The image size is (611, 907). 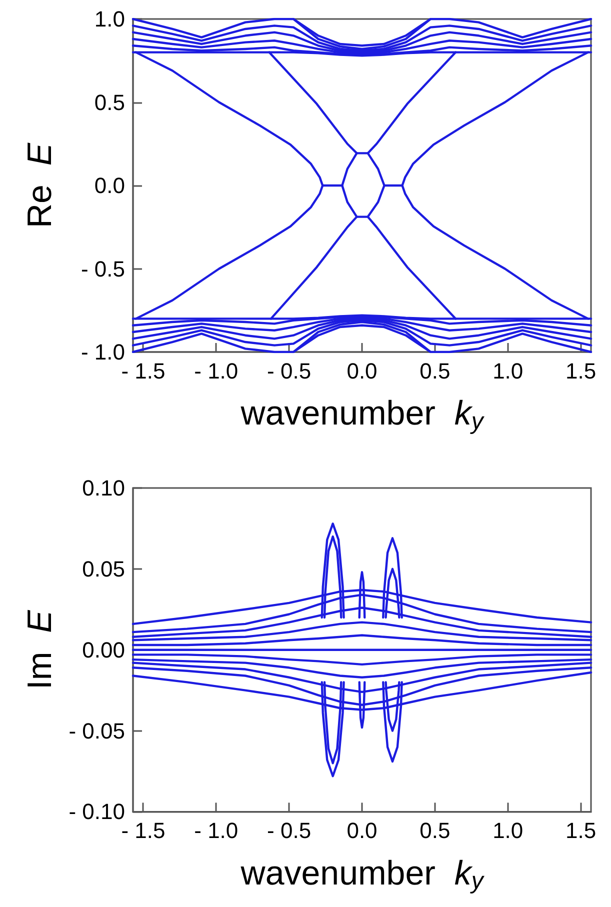 What do you see at coordinates (102, 269) in the screenshot?
I see `y-tick-label: - 0.5` at bounding box center [102, 269].